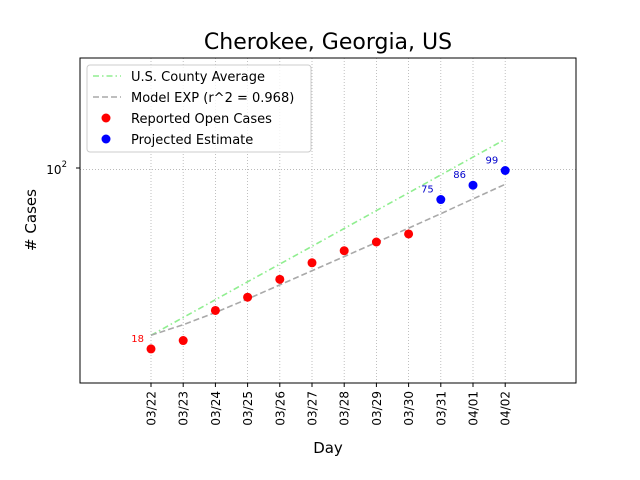 This screenshot has height=480, width=640. Describe the element at coordinates (427, 190) in the screenshot. I see `data-label: 75` at that location.